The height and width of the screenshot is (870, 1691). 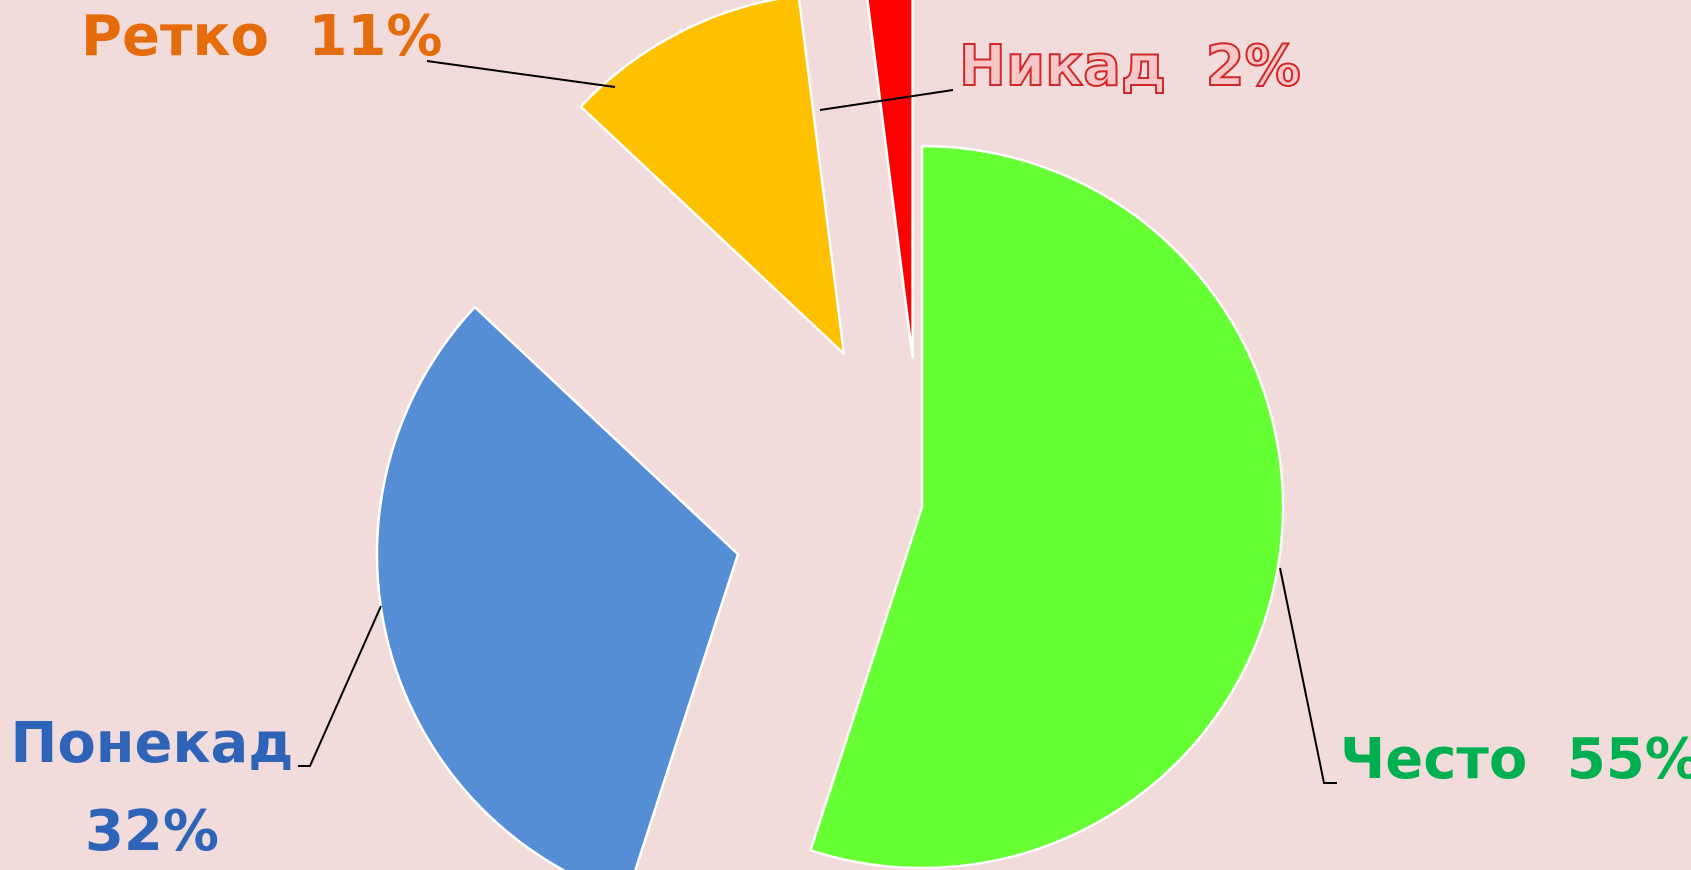 I want to click on category-name: Никад, so click(x=1062, y=66).